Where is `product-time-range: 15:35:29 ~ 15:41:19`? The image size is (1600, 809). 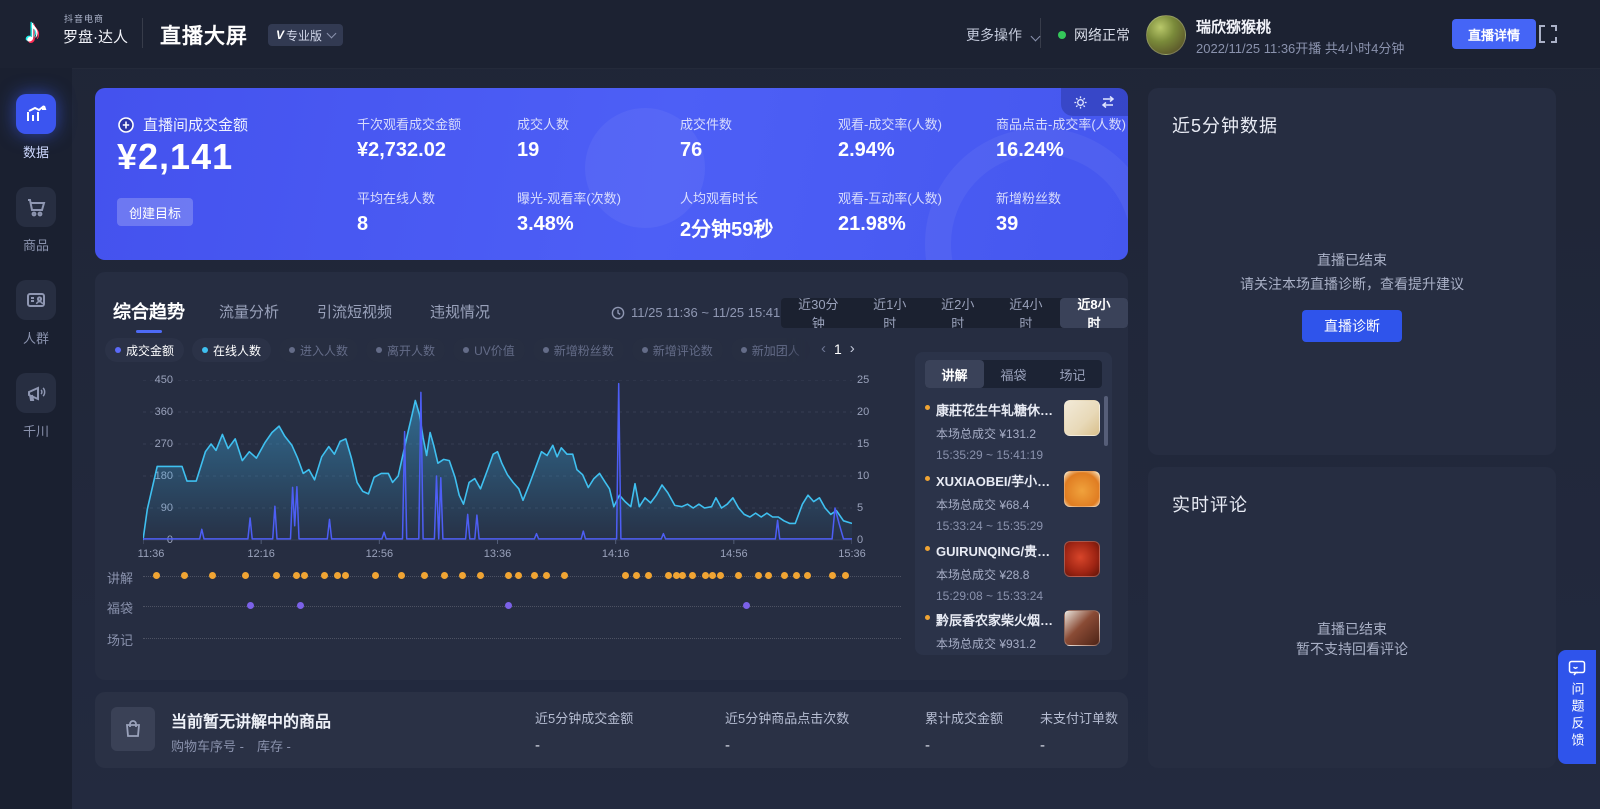 product-time-range: 15:35:29 ~ 15:41:19 is located at coordinates (990, 455).